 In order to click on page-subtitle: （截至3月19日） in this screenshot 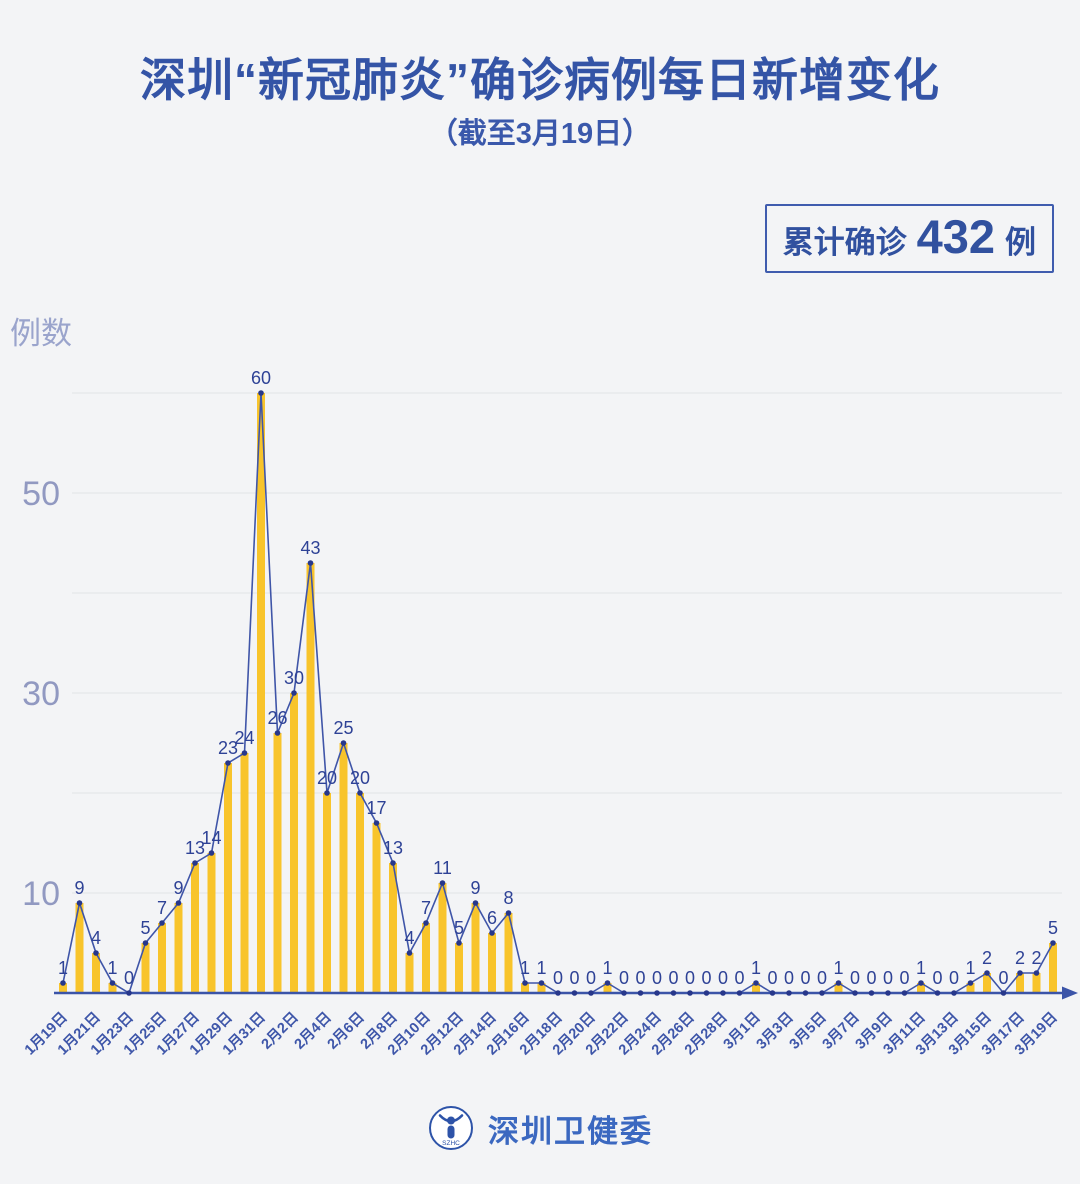, I will do `click(540, 134)`.